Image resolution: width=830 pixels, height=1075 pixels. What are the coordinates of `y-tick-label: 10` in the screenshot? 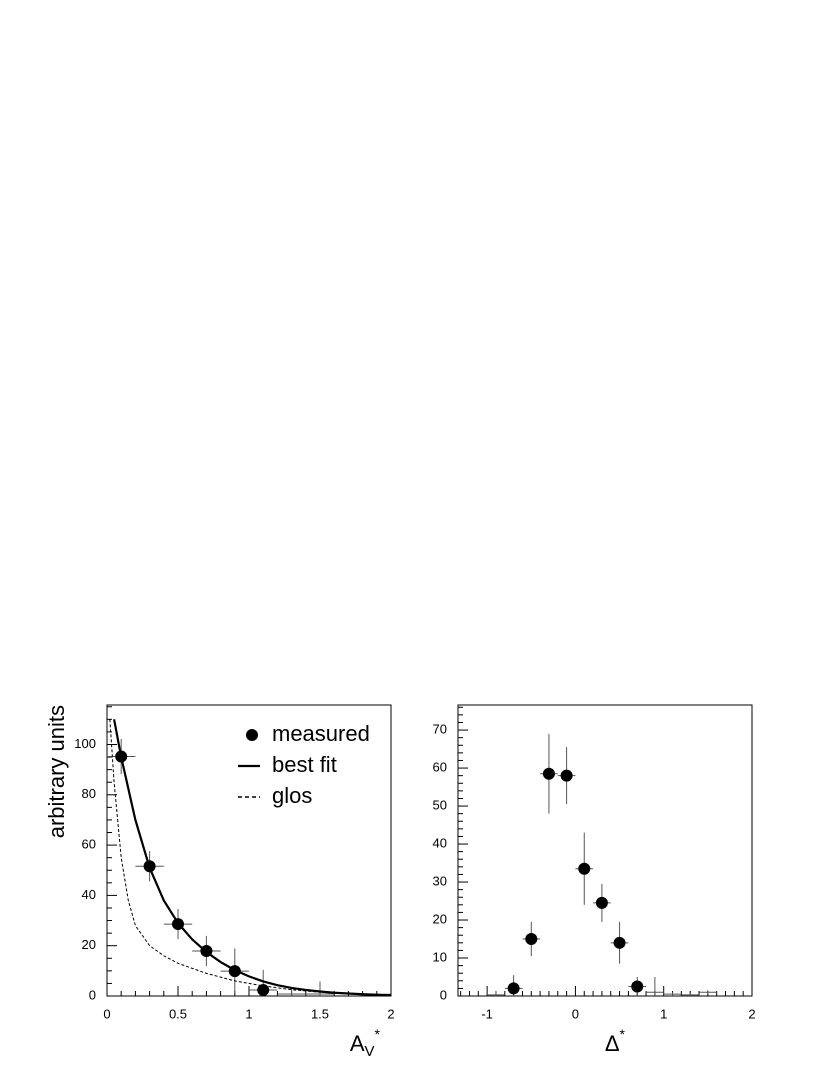 It's located at (440, 956).